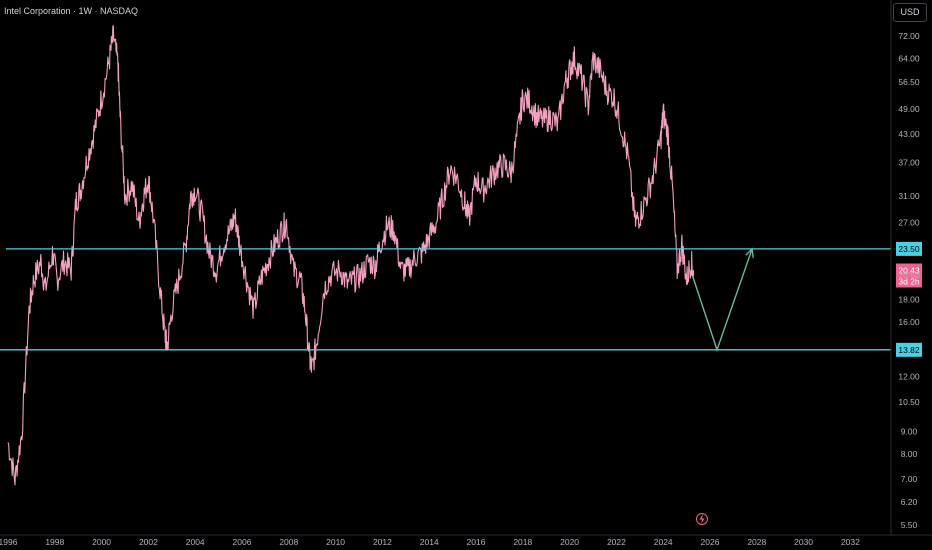  I want to click on price-tick-label: 43.00, so click(909, 134).